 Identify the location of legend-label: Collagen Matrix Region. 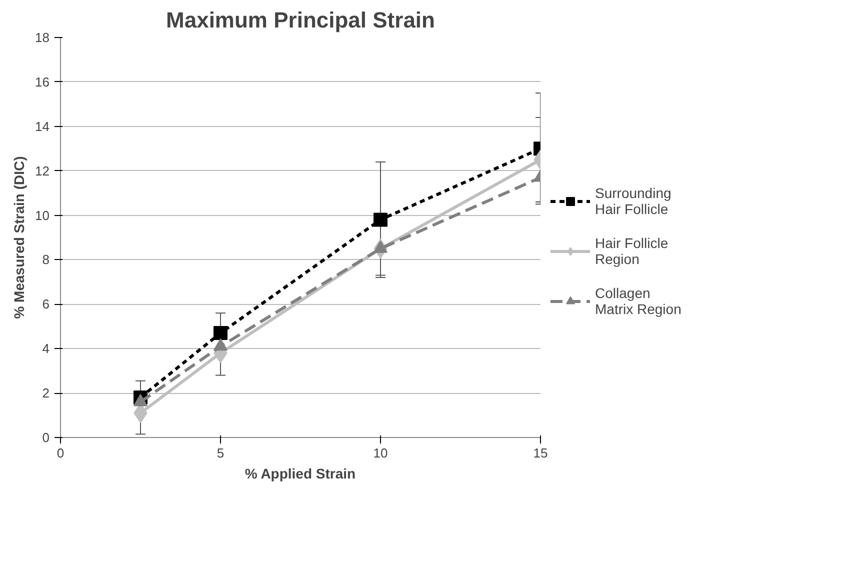
(638, 301).